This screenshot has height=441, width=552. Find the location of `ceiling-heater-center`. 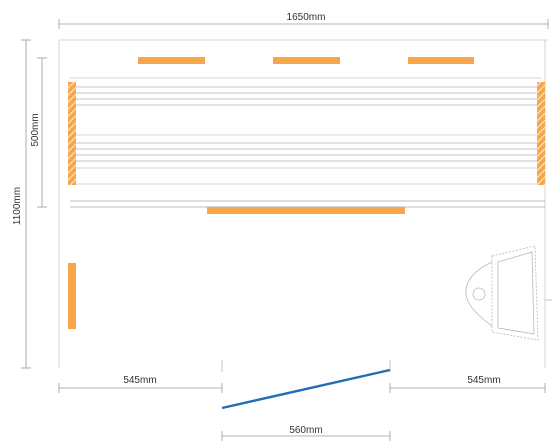

ceiling-heater-center is located at coordinates (306, 60).